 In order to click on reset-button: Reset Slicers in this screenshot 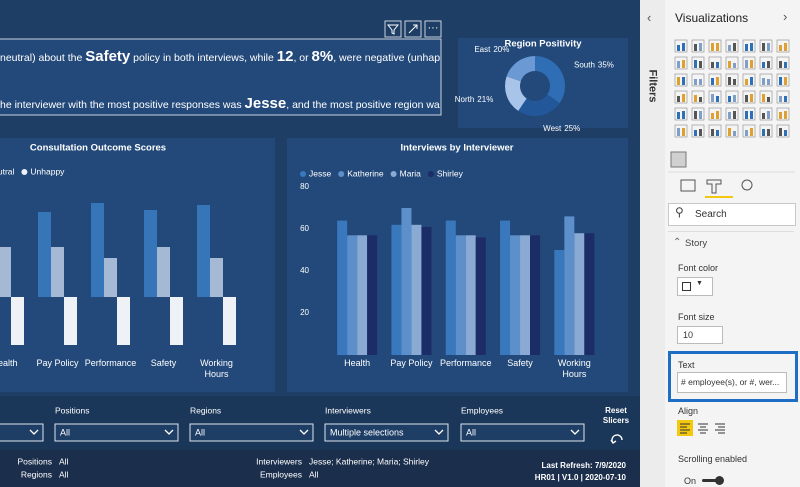, I will do `click(616, 415)`.